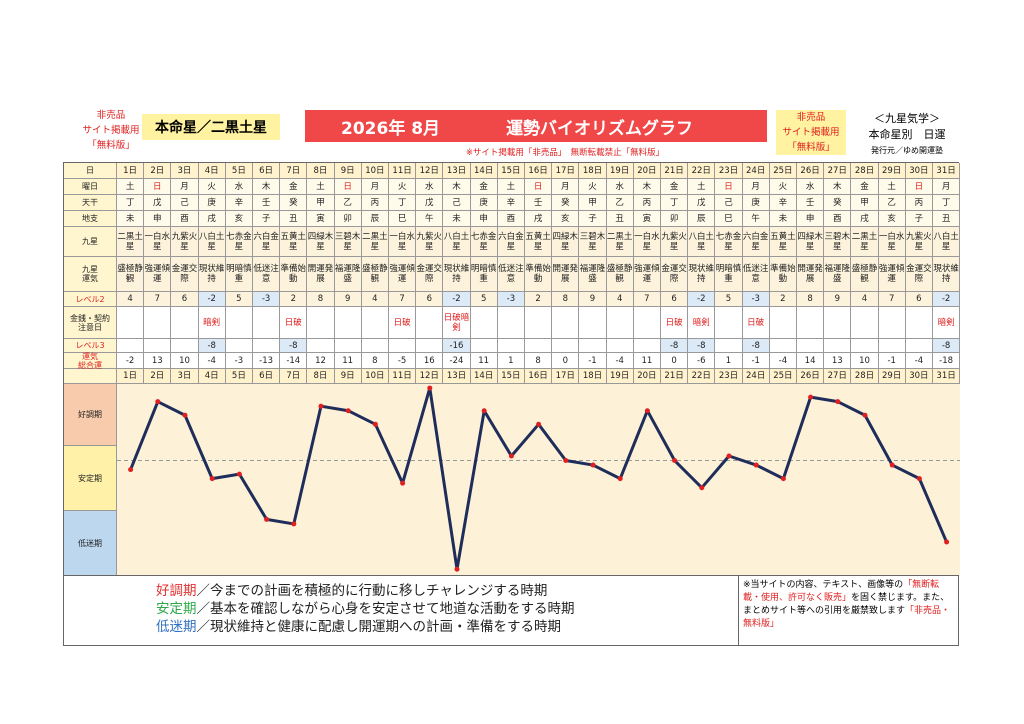 This screenshot has height=724, width=1024. I want to click on table-cell: 6, so click(675, 299).